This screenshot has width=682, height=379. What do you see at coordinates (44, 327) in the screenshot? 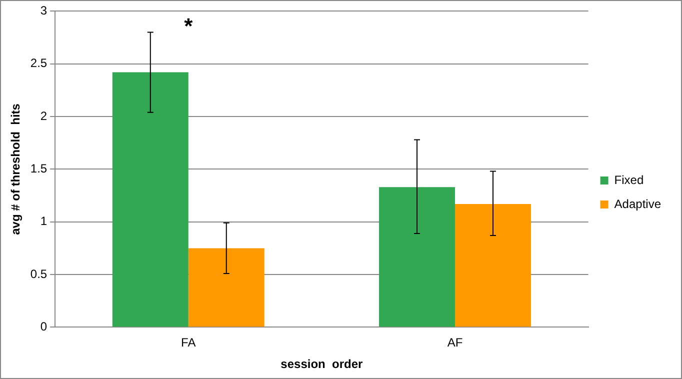
I see `y-tick-label: 0` at bounding box center [44, 327].